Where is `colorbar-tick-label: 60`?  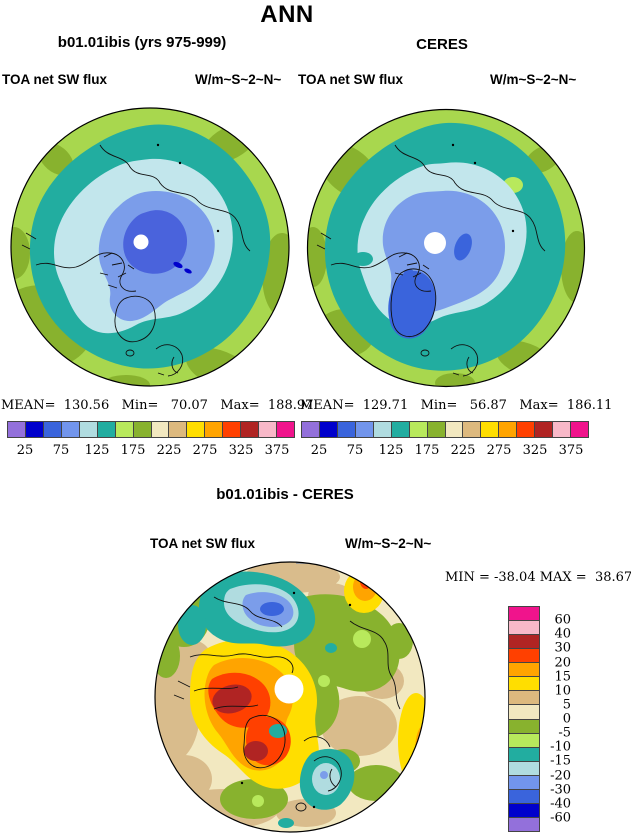 colorbar-tick-label: 60 is located at coordinates (562, 620).